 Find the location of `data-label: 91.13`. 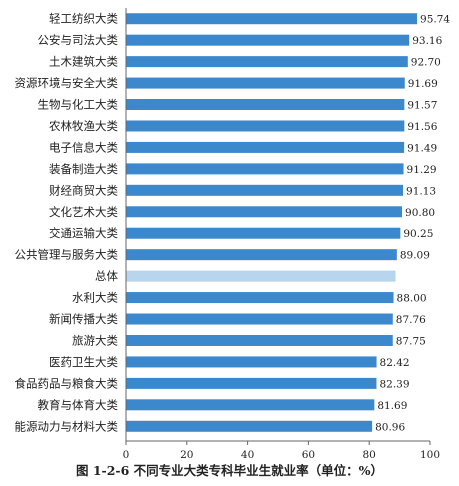

data-label: 91.13 is located at coordinates (421, 191).